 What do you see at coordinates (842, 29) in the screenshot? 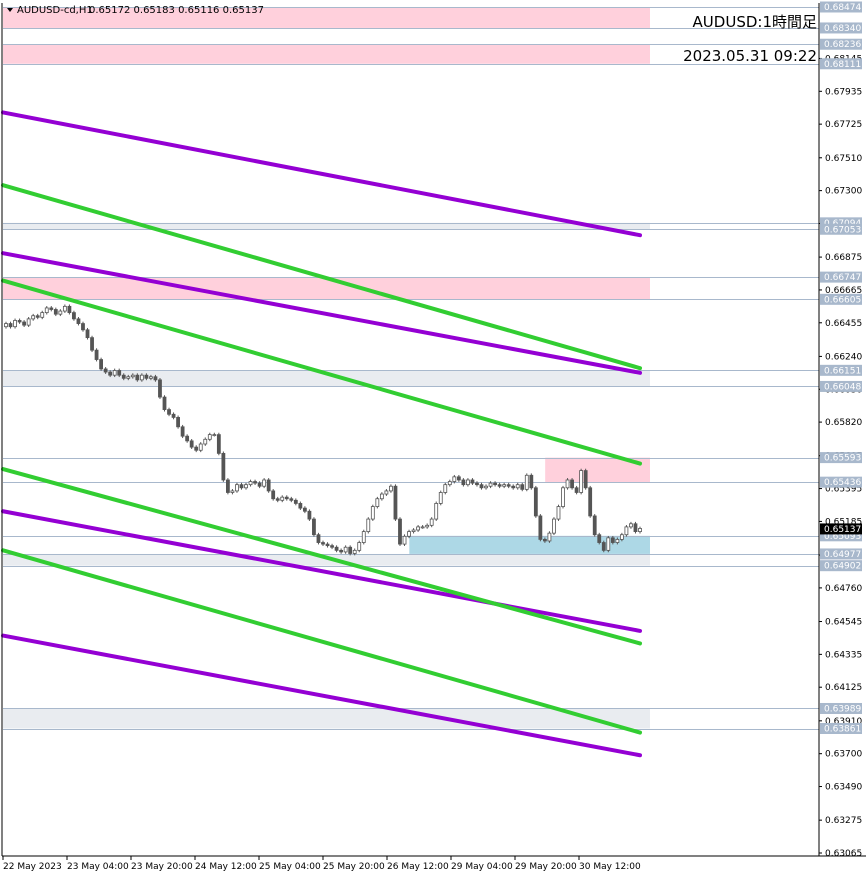
I see `level-label: 0.68340` at bounding box center [842, 29].